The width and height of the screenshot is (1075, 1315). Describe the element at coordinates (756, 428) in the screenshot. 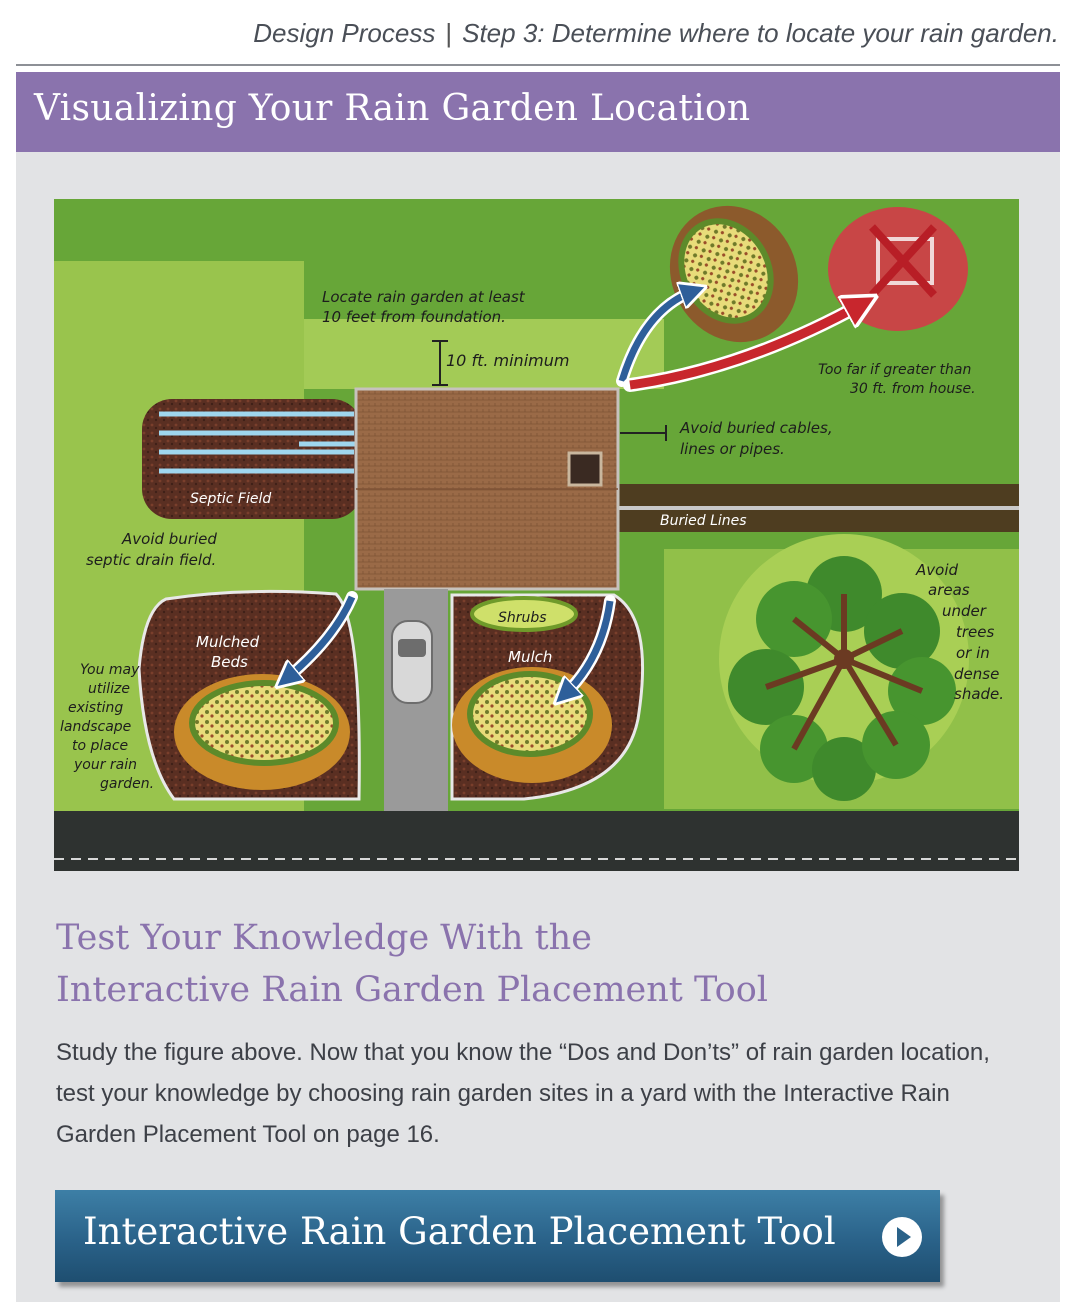

I see `label-cables-1: Avoid buried cables,` at that location.